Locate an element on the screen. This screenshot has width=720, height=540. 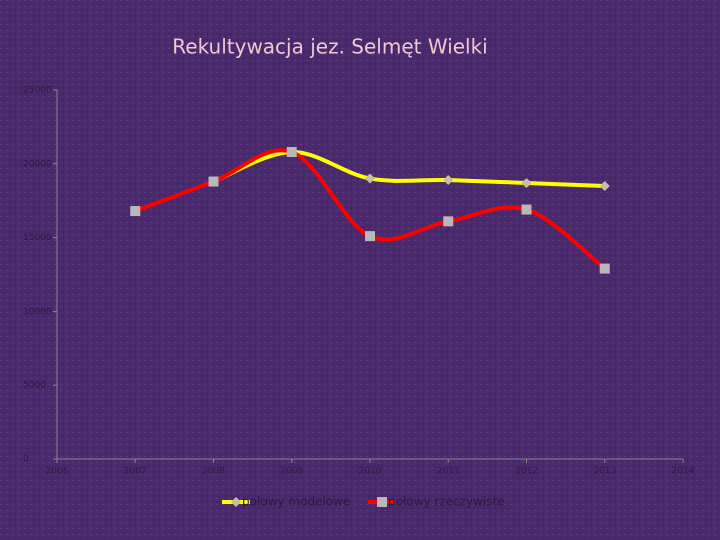
x-tick-label: 2008 is located at coordinates (213, 472).